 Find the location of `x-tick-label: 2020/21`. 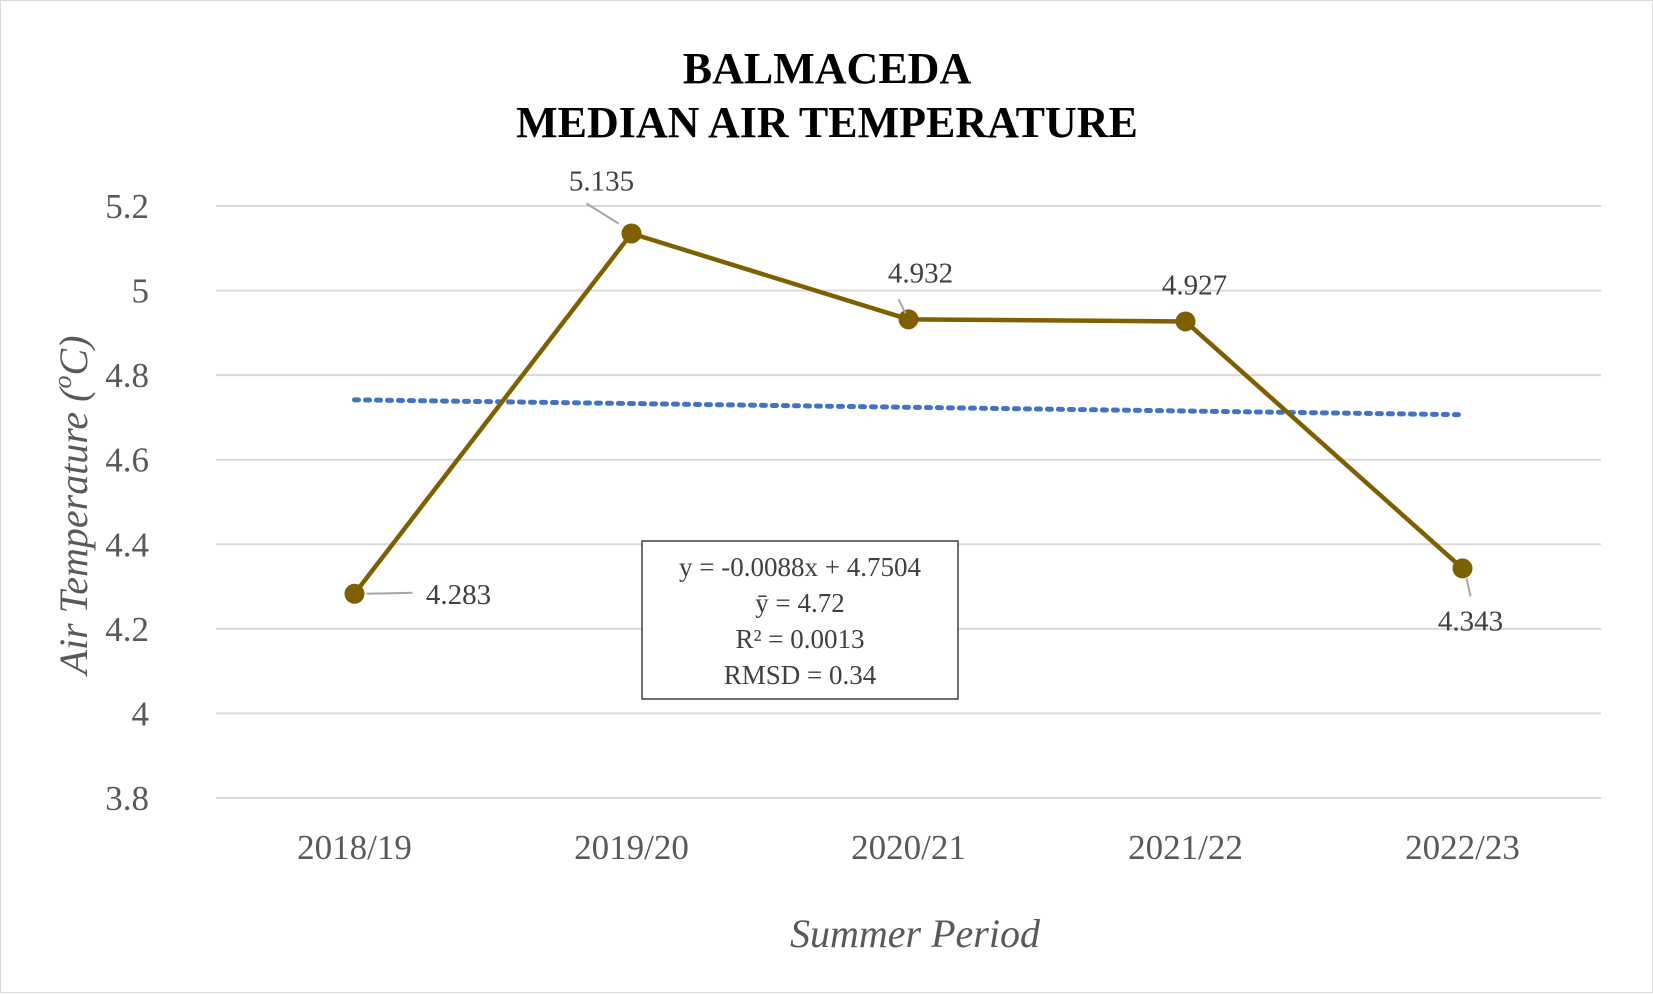

x-tick-label: 2020/21 is located at coordinates (908, 847).